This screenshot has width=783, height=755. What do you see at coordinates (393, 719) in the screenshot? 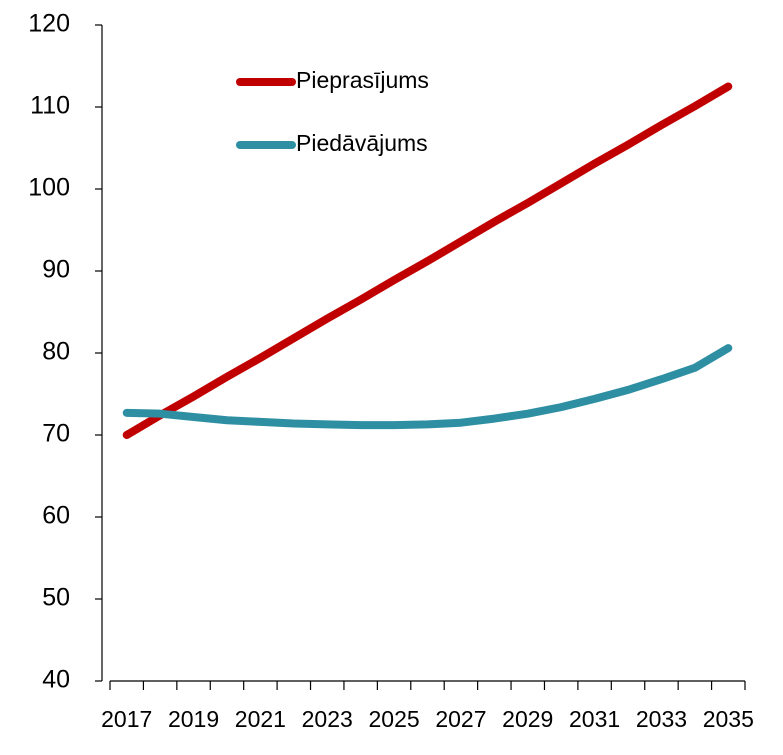
I see `x-tick-label: 2025` at bounding box center [393, 719].